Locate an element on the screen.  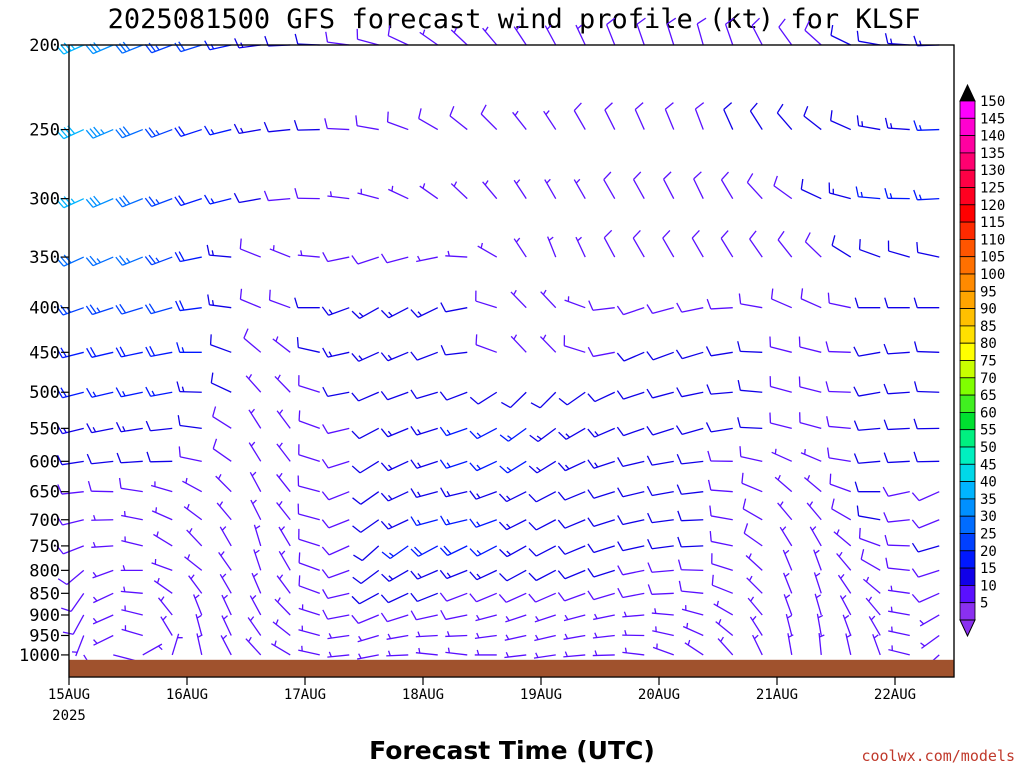
colorbar-label: 120 is located at coordinates (992, 206).